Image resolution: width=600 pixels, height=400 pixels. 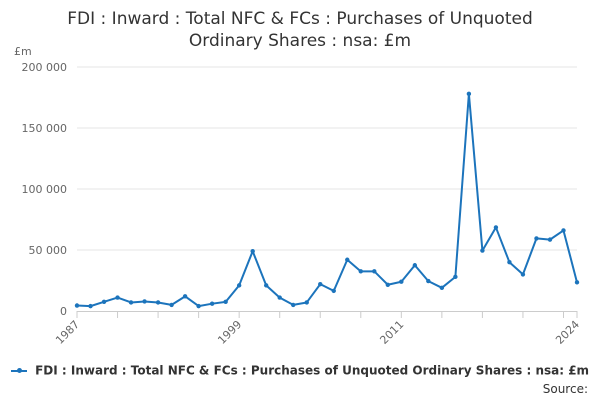 I want to click on x-tick-label: 2011, so click(x=391, y=332).